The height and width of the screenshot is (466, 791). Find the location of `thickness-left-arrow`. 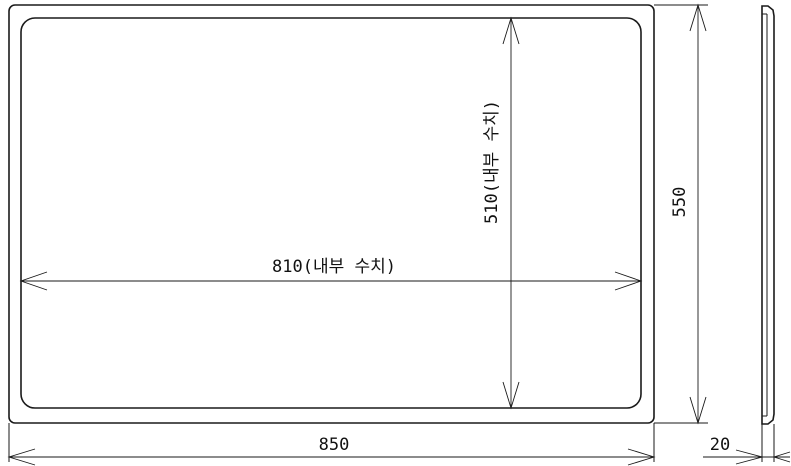

thickness-left-arrow is located at coordinates (749, 457).